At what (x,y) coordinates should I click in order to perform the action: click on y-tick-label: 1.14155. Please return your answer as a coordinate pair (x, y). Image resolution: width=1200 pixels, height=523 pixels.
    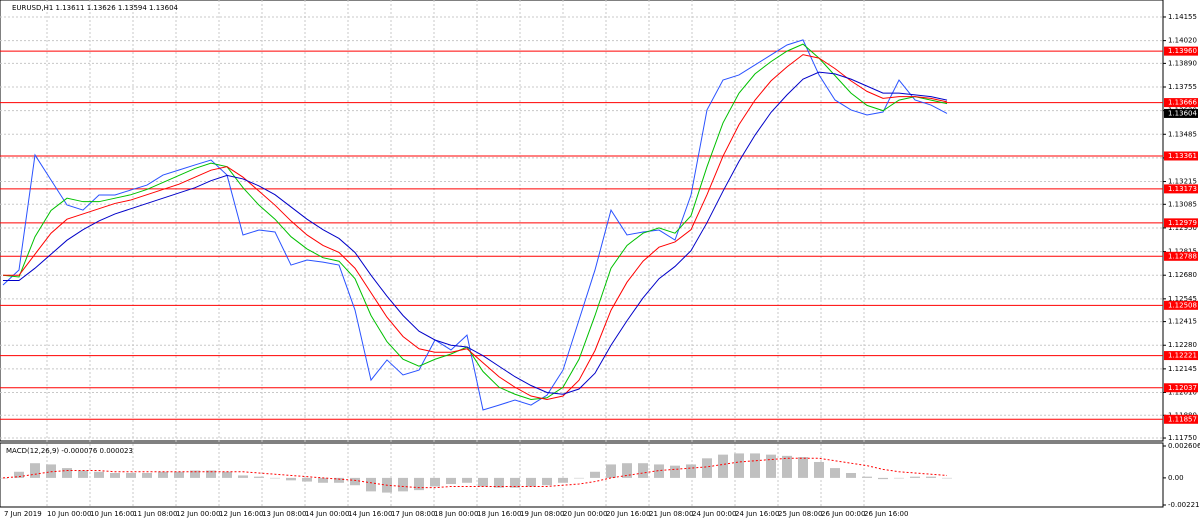
    Looking at the image, I should click on (1182, 17).